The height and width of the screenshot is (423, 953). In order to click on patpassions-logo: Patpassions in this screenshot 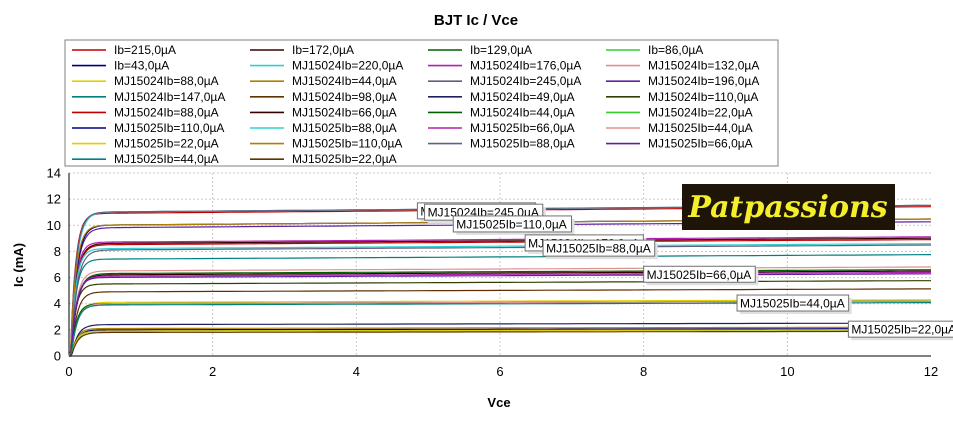, I will do `click(788, 207)`.